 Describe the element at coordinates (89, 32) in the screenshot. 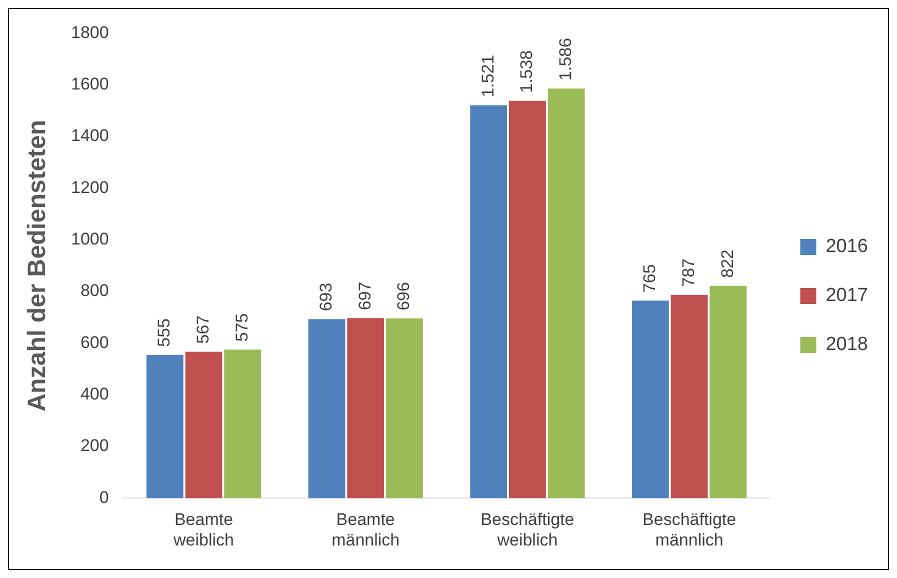

I see `y-tick-label: 1800` at that location.